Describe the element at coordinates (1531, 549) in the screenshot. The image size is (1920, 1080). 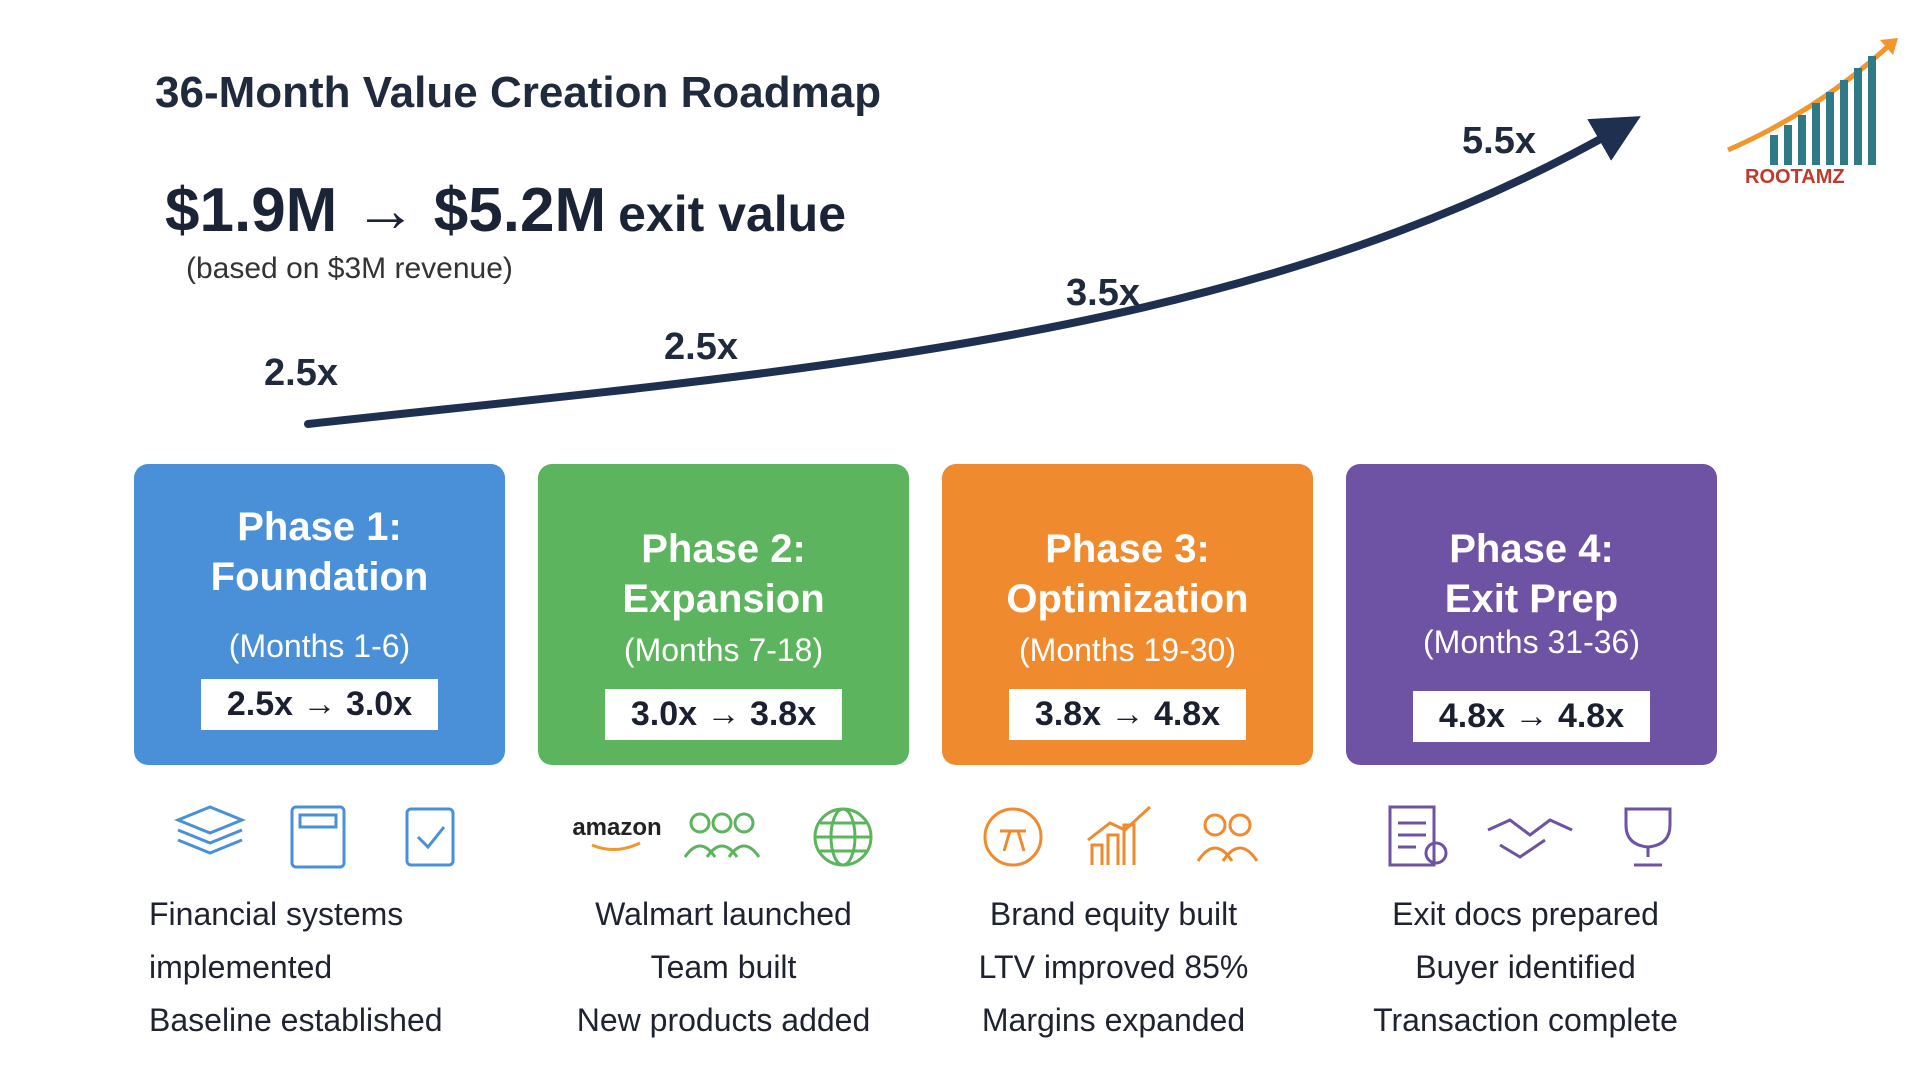
I see `phase-title: Phase 4:` at that location.